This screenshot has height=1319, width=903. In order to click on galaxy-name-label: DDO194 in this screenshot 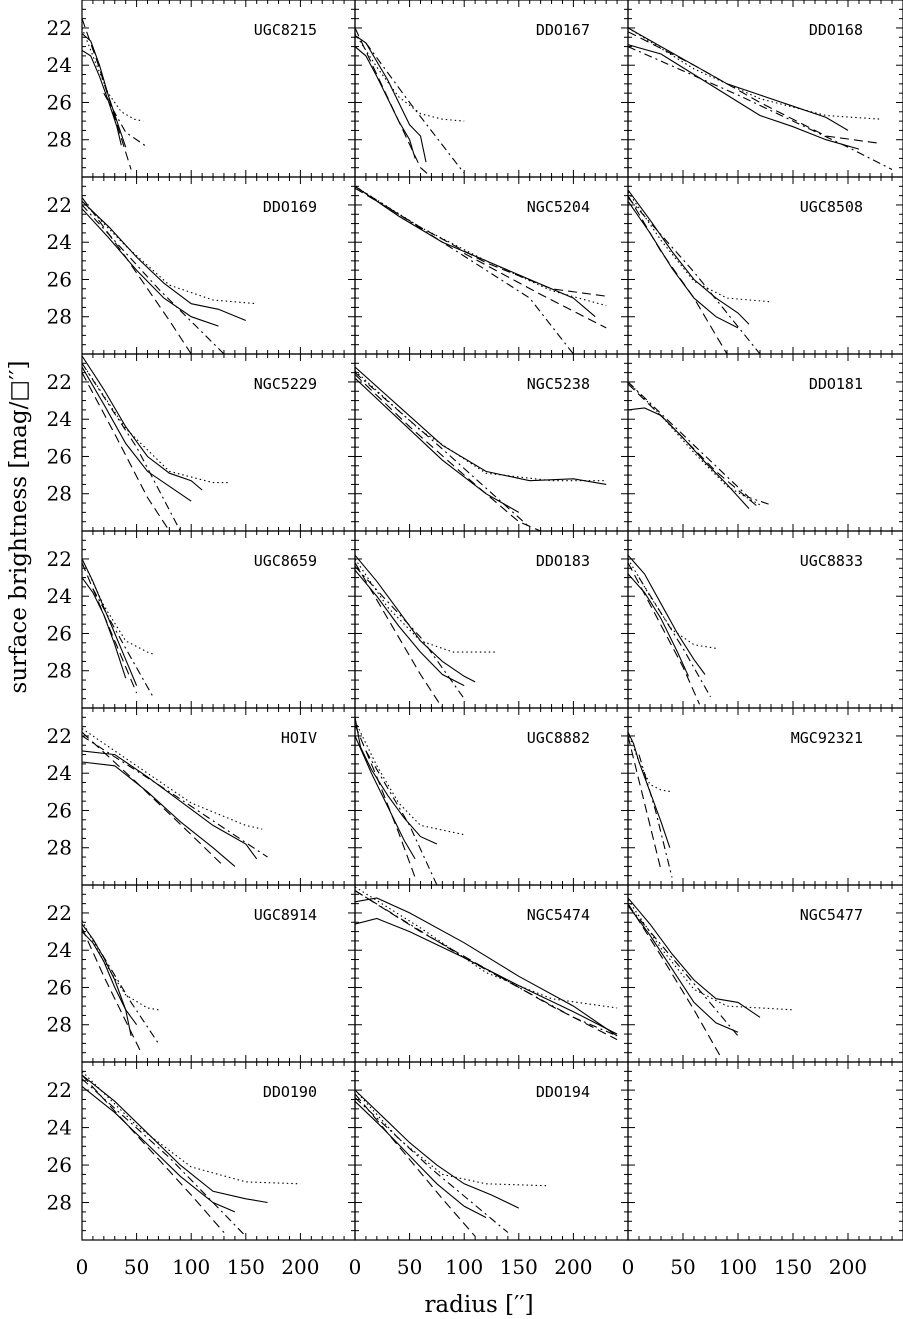, I will do `click(563, 1092)`.